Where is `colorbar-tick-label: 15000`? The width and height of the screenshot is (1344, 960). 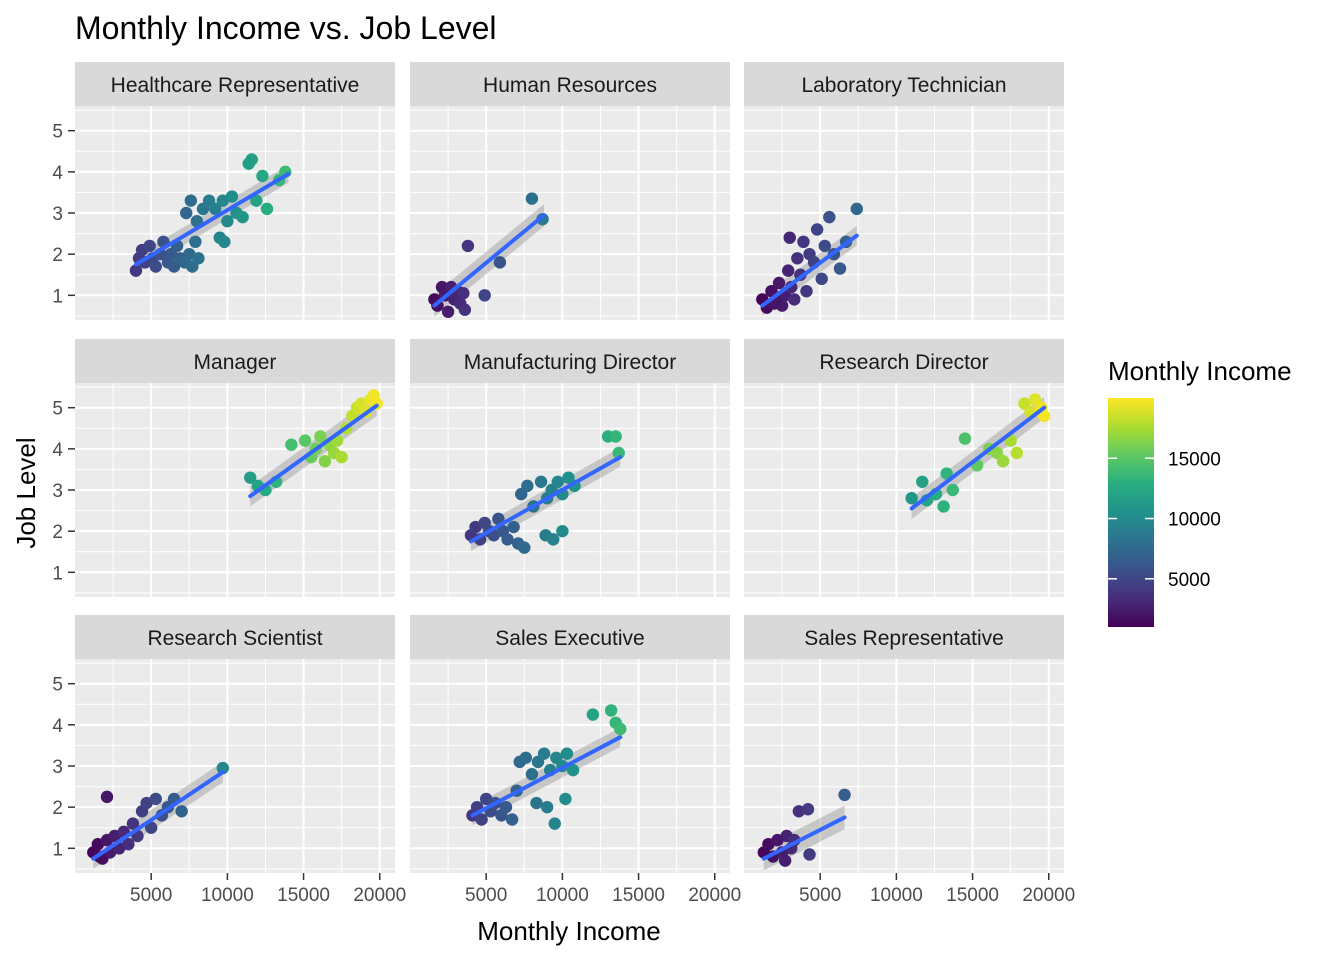
colorbar-tick-label: 15000 is located at coordinates (1194, 459).